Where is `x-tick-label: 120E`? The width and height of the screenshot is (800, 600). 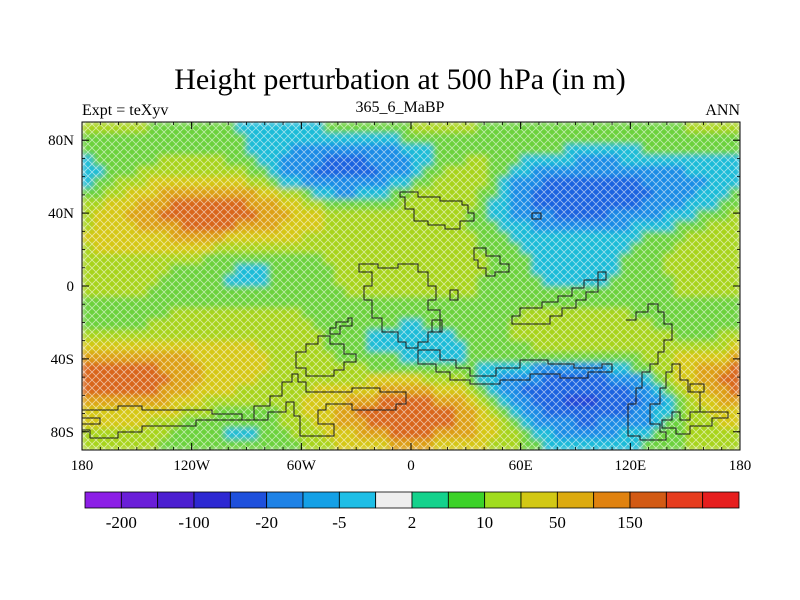 x-tick-label: 120E is located at coordinates (630, 466).